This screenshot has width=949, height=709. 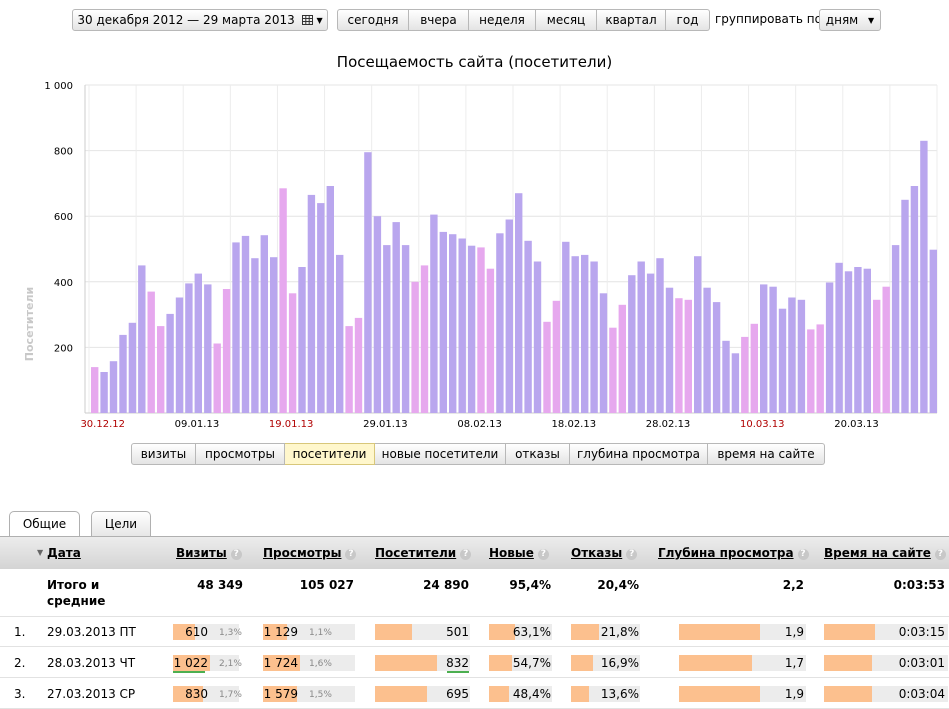 I want to click on col-visitors: Посетители?, so click(x=423, y=553).